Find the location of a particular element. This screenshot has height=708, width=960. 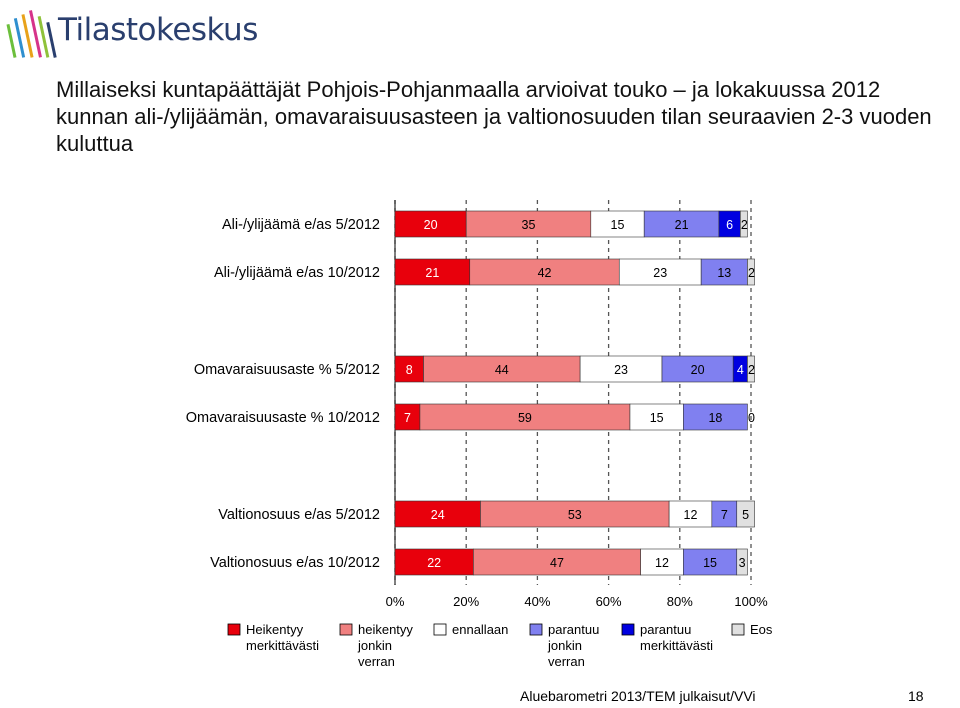

legend-label: ennallaan is located at coordinates (480, 629).